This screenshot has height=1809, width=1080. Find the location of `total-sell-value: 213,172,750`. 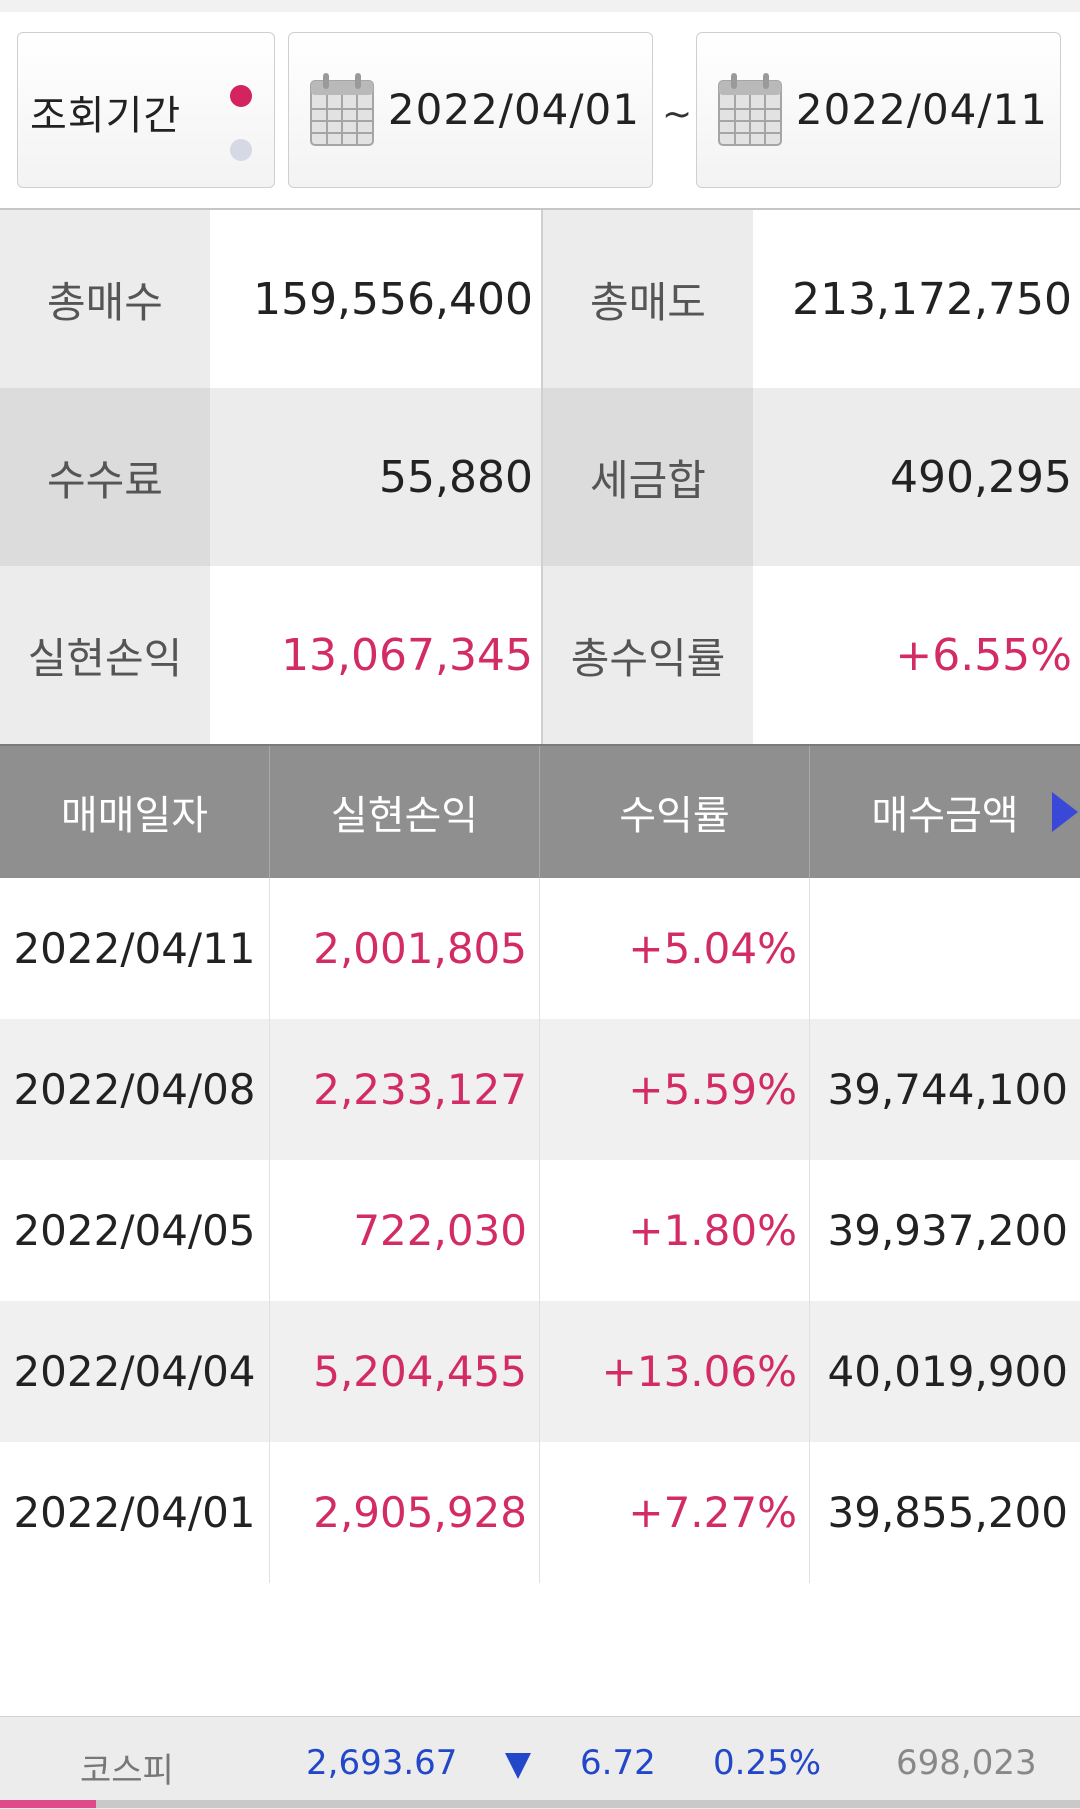

total-sell-value: 213,172,750 is located at coordinates (916, 299).